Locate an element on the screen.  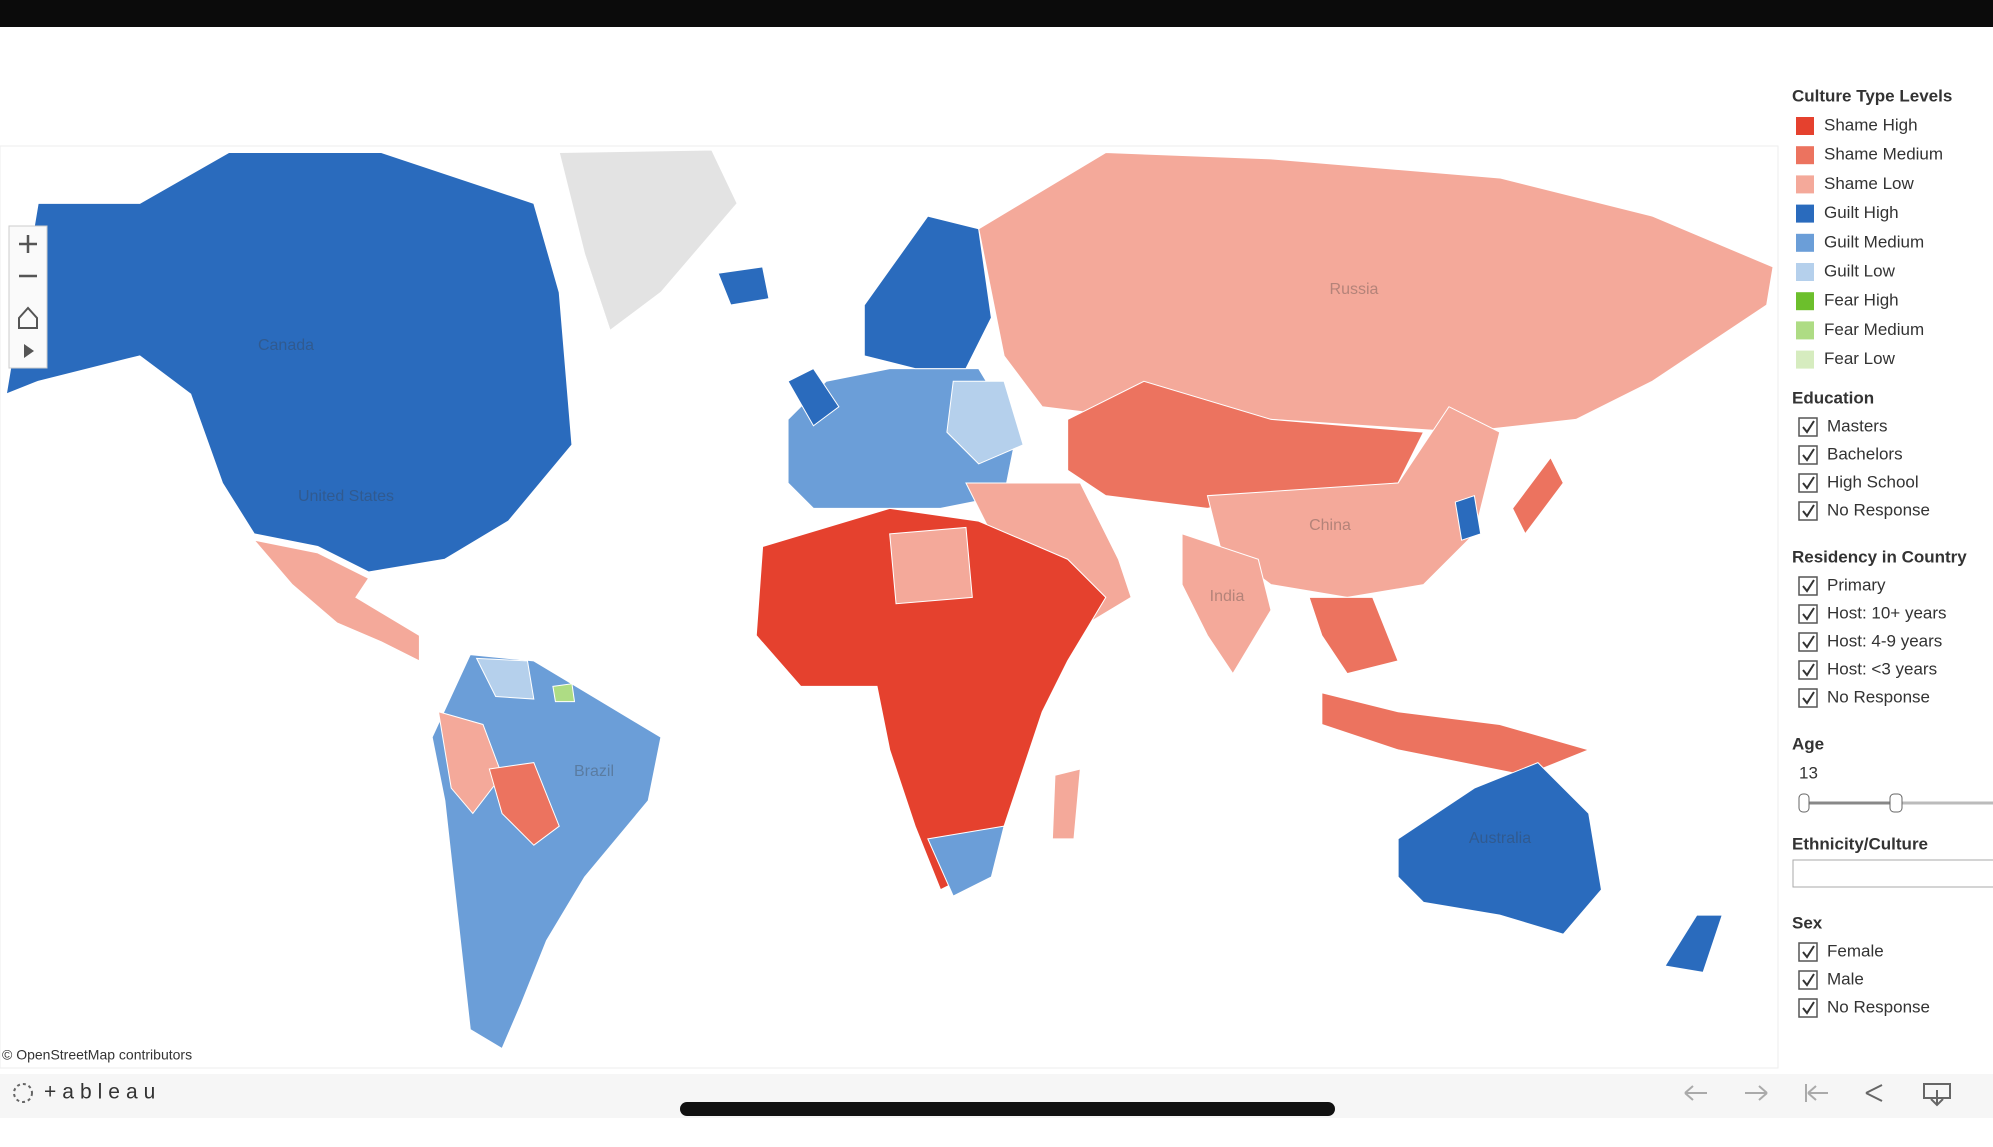
madagascar is located at coordinates (1066, 804).